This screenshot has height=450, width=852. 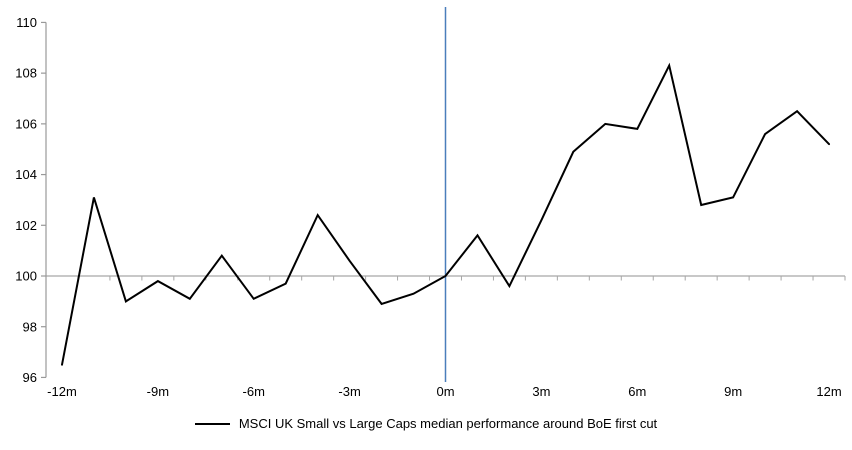 What do you see at coordinates (637, 391) in the screenshot?
I see `x-axis-label: 6m` at bounding box center [637, 391].